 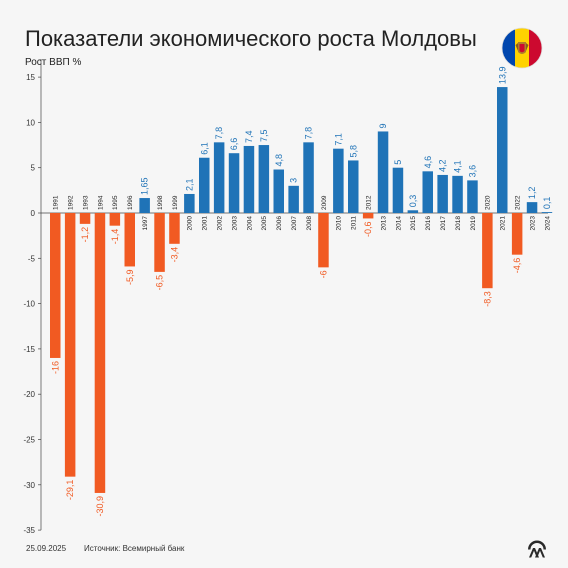 I want to click on y-tick-label: -35, so click(x=29, y=530).